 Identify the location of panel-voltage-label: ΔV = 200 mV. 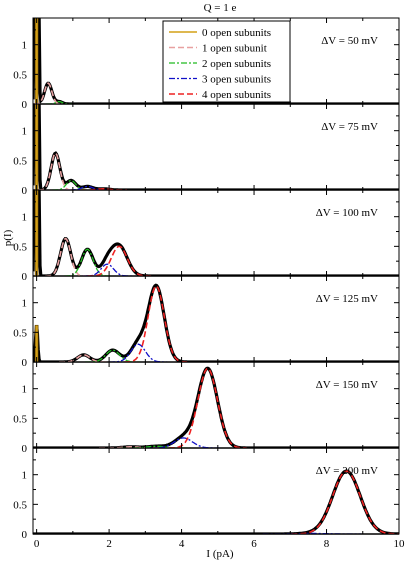
(347, 471).